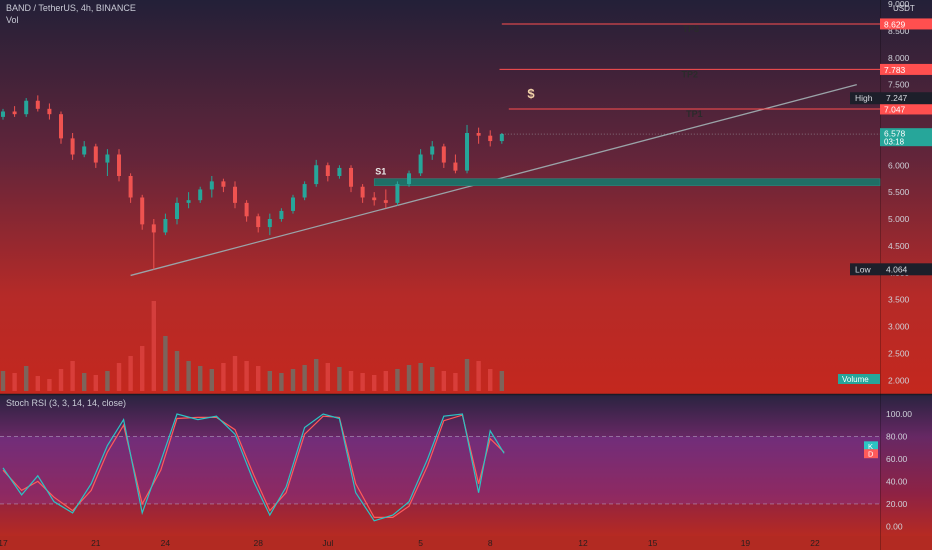  I want to click on price-tick-label: 4.500, so click(899, 246).